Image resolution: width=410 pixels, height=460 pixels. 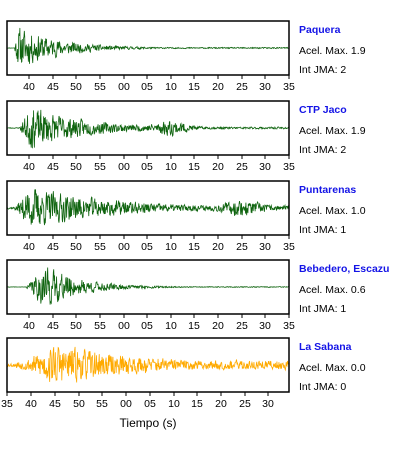 I want to click on acel-max-label: Acel. Max. 1.0, so click(x=332, y=211).